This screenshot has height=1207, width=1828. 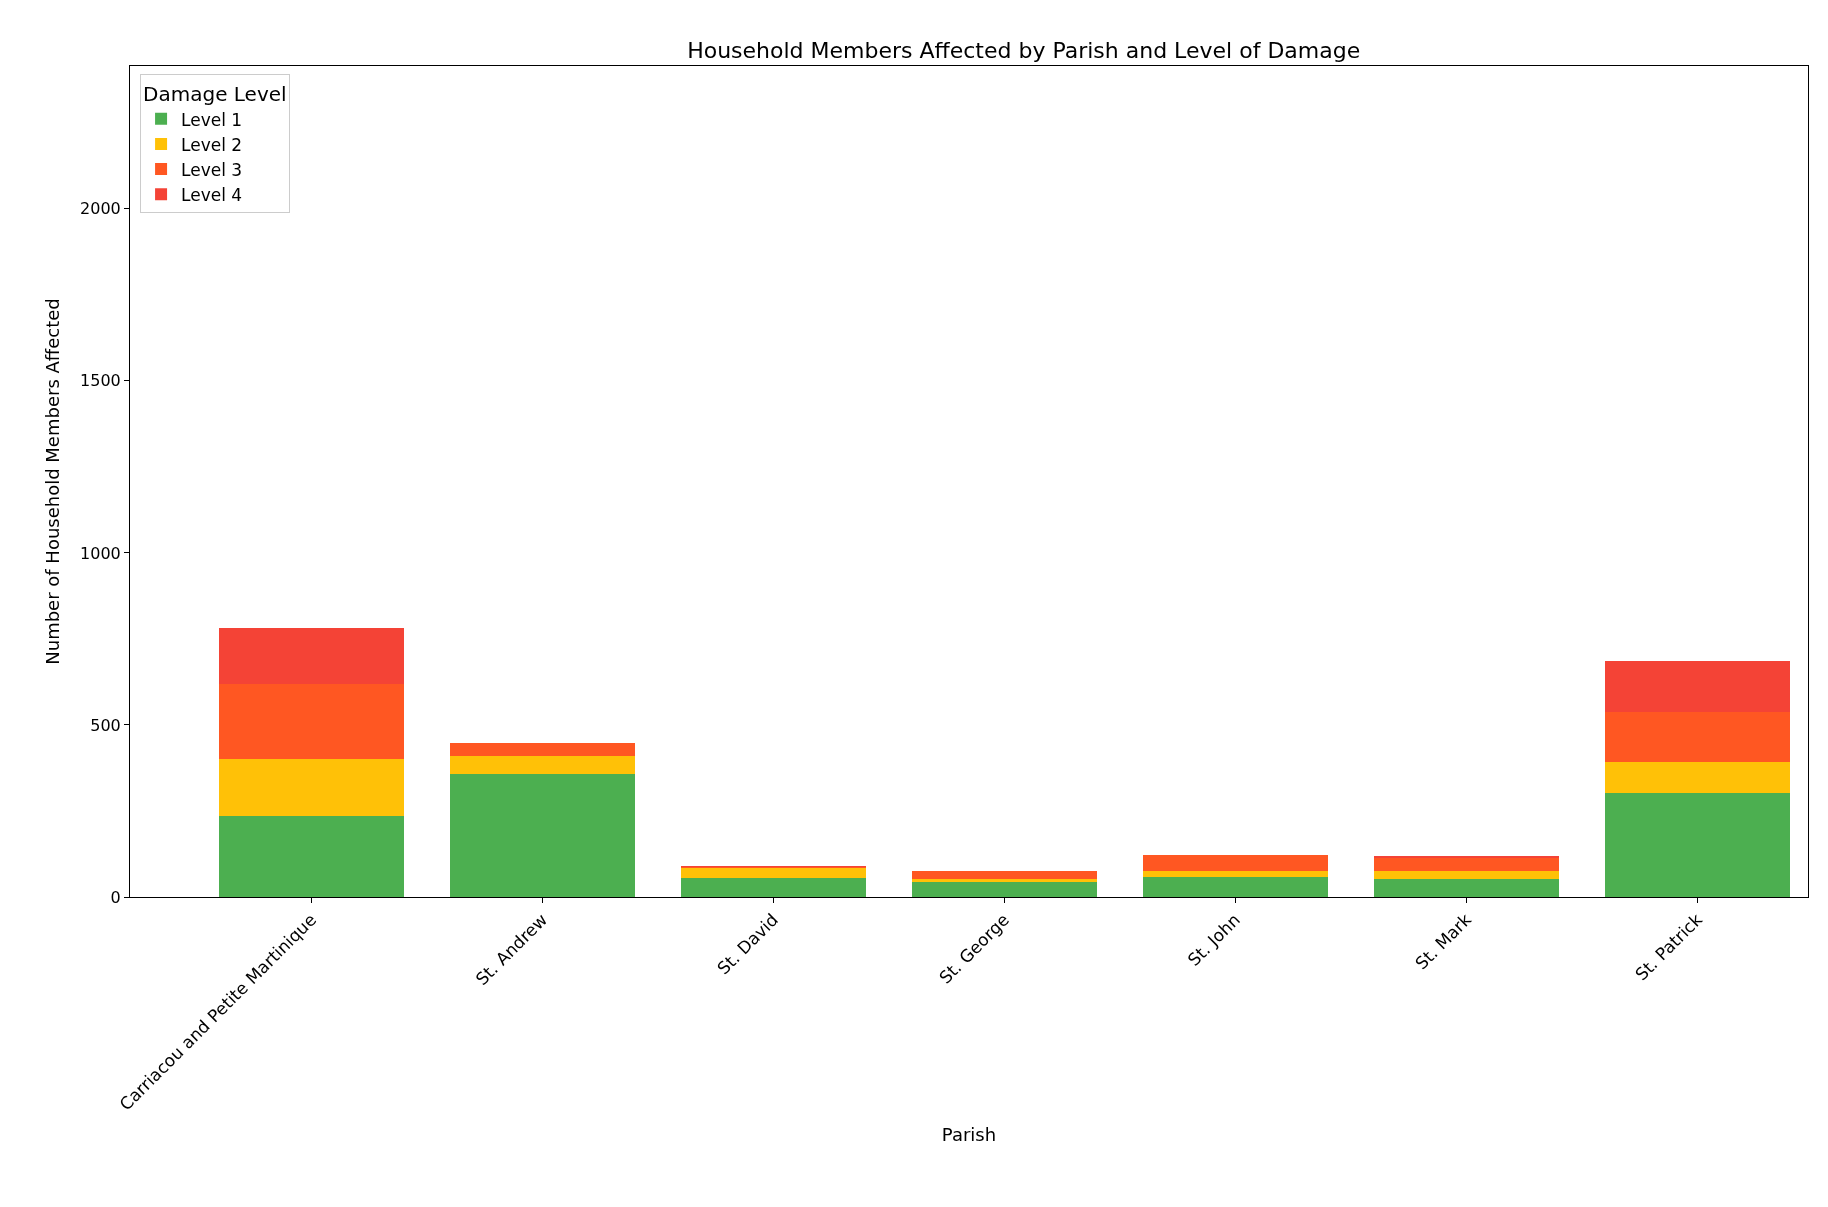 What do you see at coordinates (215, 94) in the screenshot?
I see `legend-title: Damage Level` at bounding box center [215, 94].